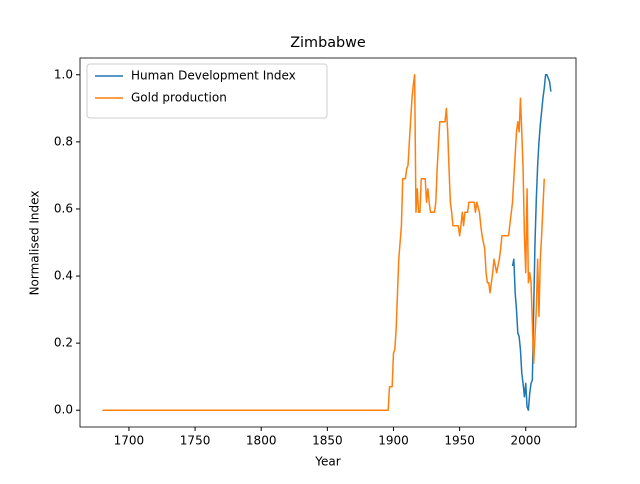  I want to click on legend: Human Development Index Gold production, so click(207, 91).